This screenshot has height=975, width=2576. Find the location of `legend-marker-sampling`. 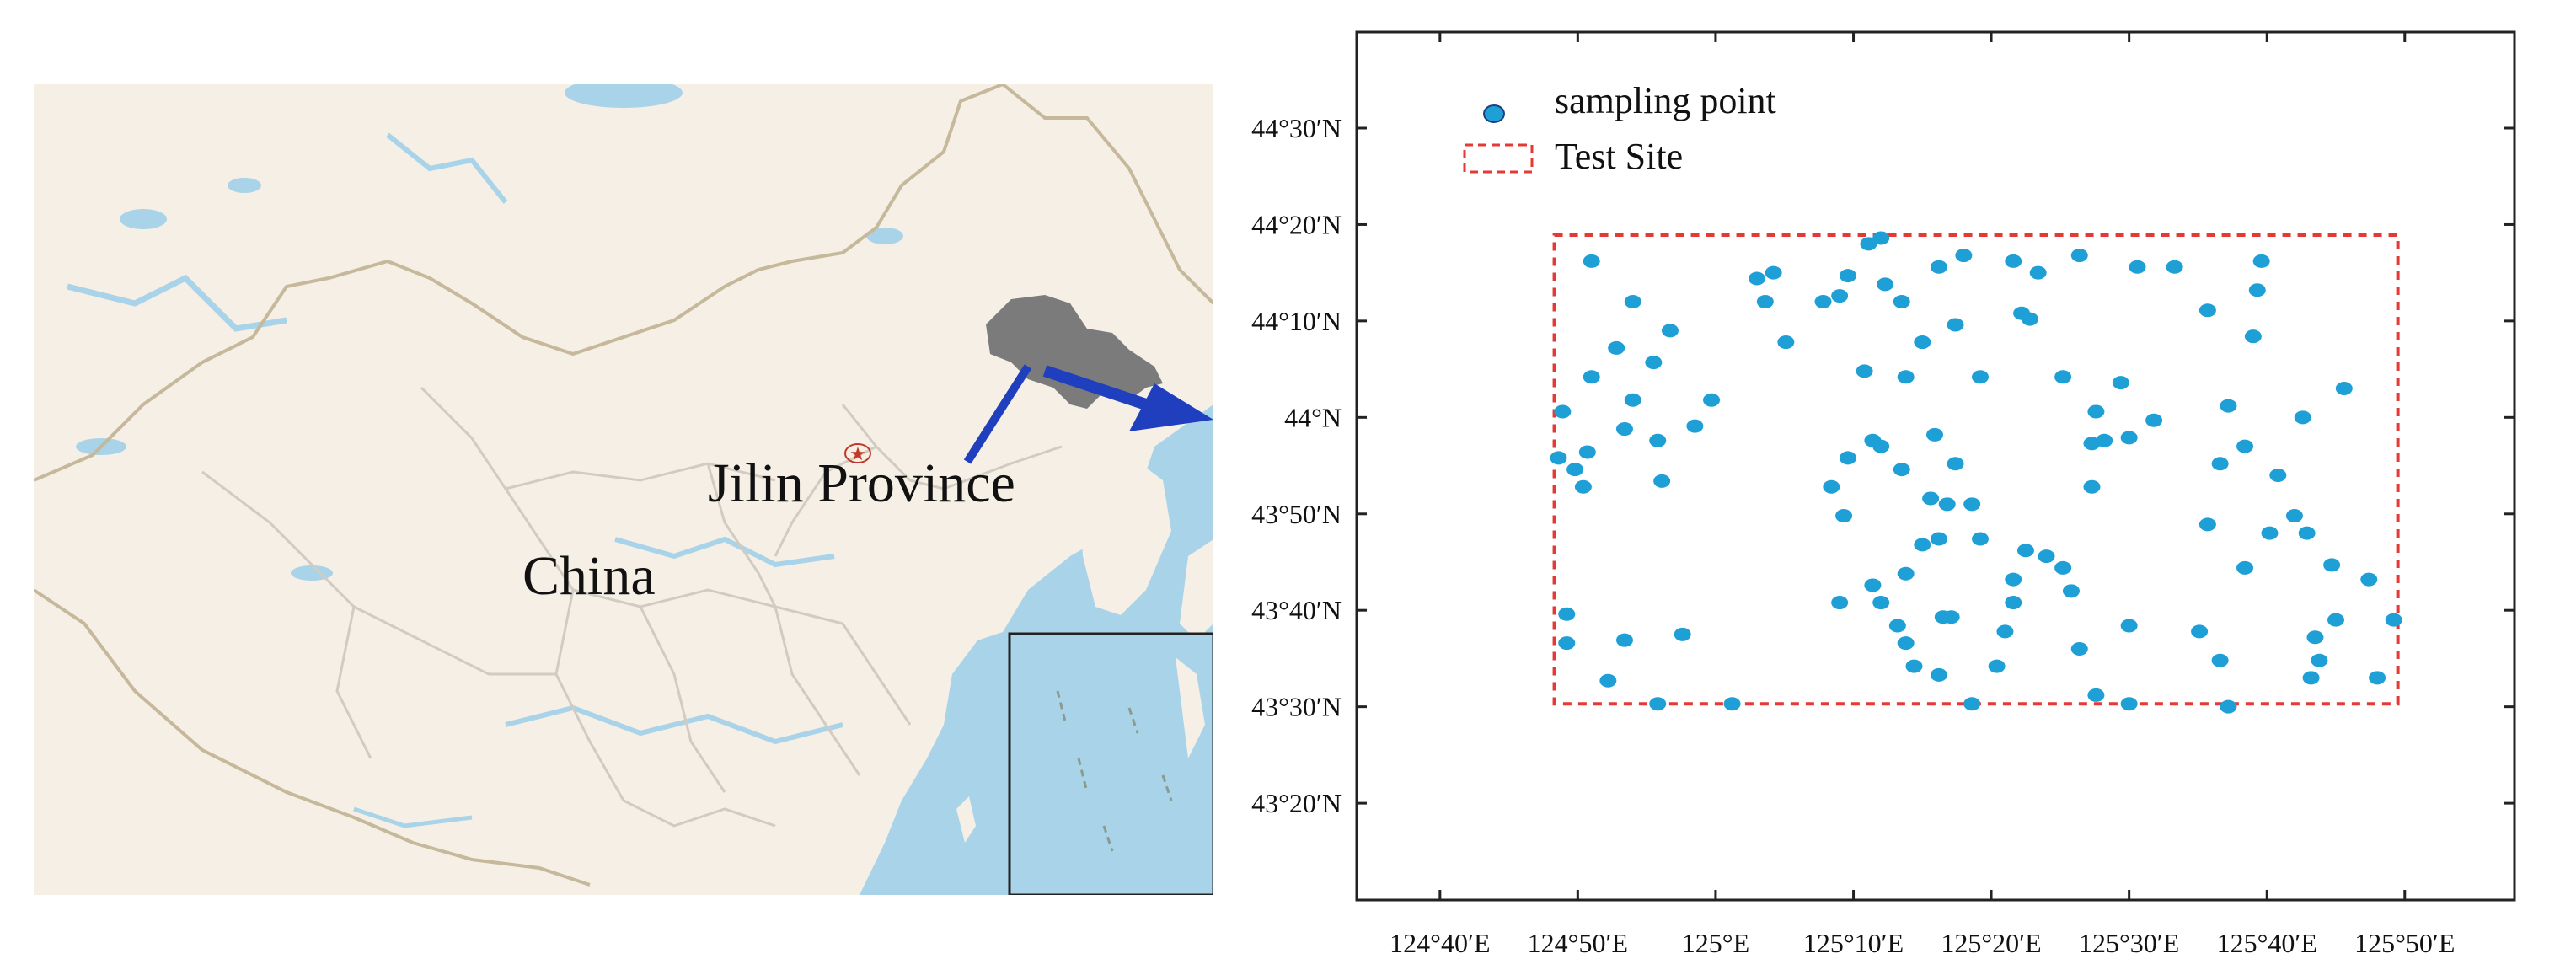

legend-marker-sampling is located at coordinates (1494, 113).